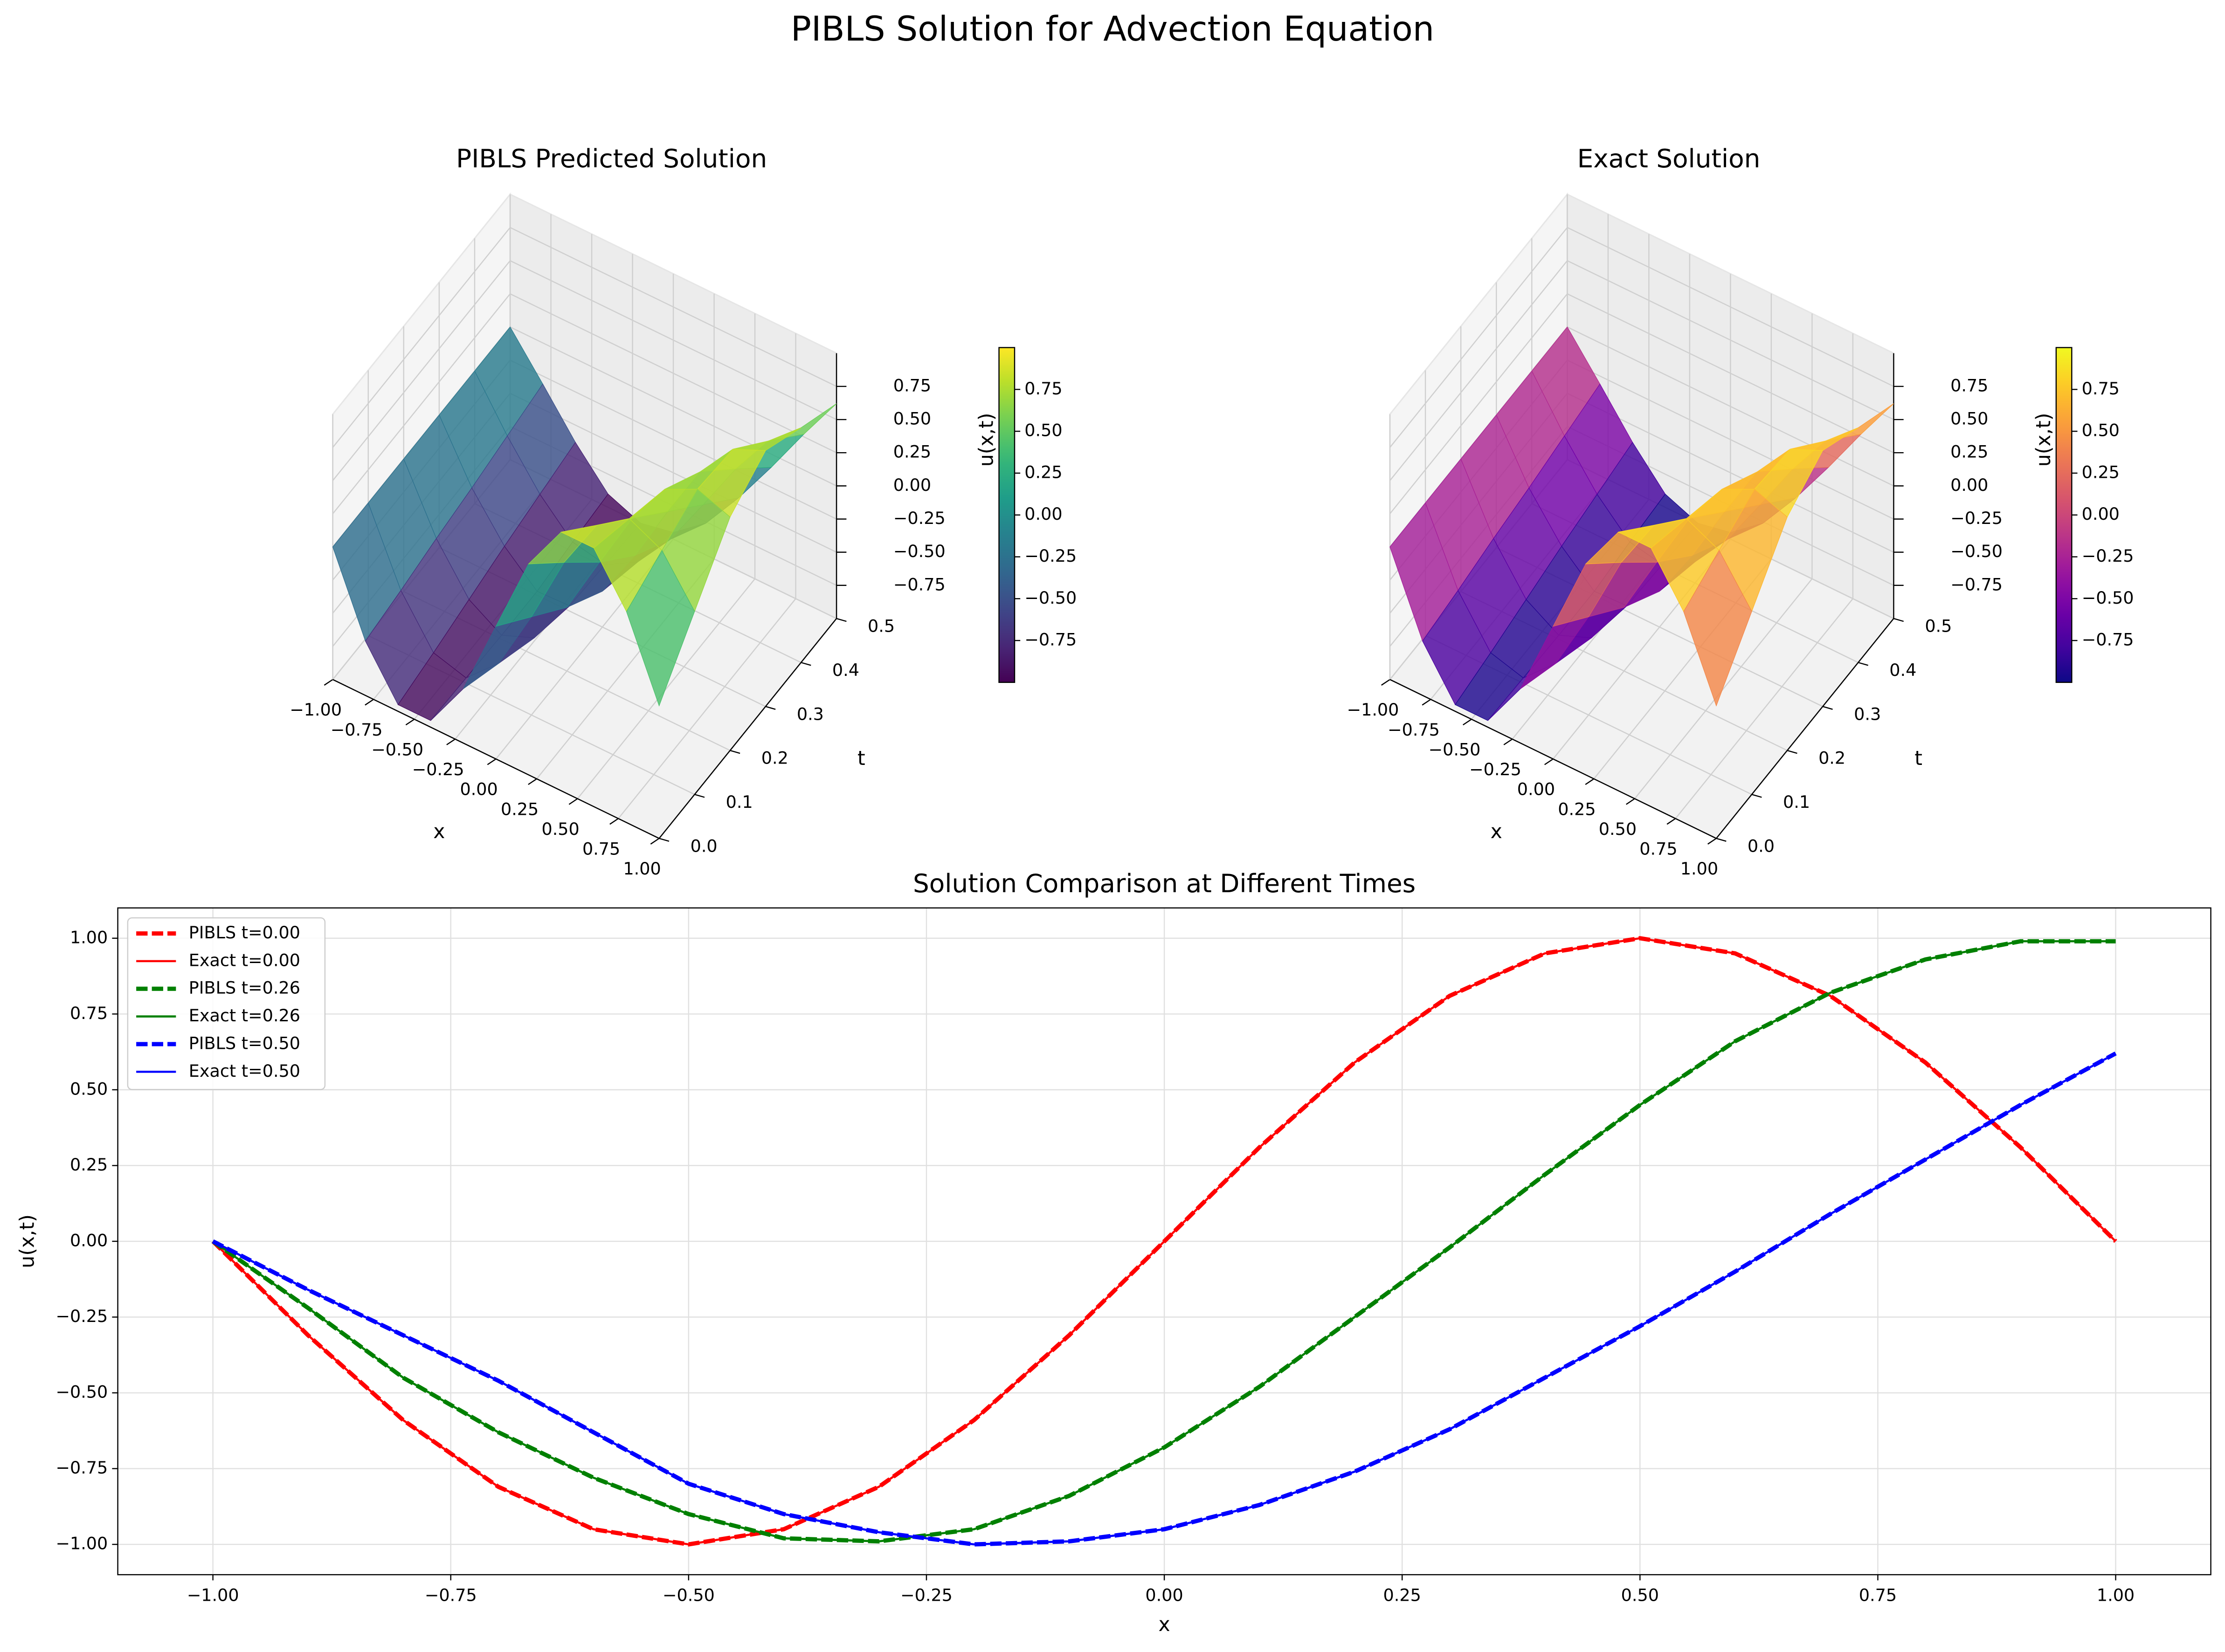 The image size is (2225, 1652). What do you see at coordinates (81, 1468) in the screenshot?
I see `y-tick-label: −0.75` at bounding box center [81, 1468].